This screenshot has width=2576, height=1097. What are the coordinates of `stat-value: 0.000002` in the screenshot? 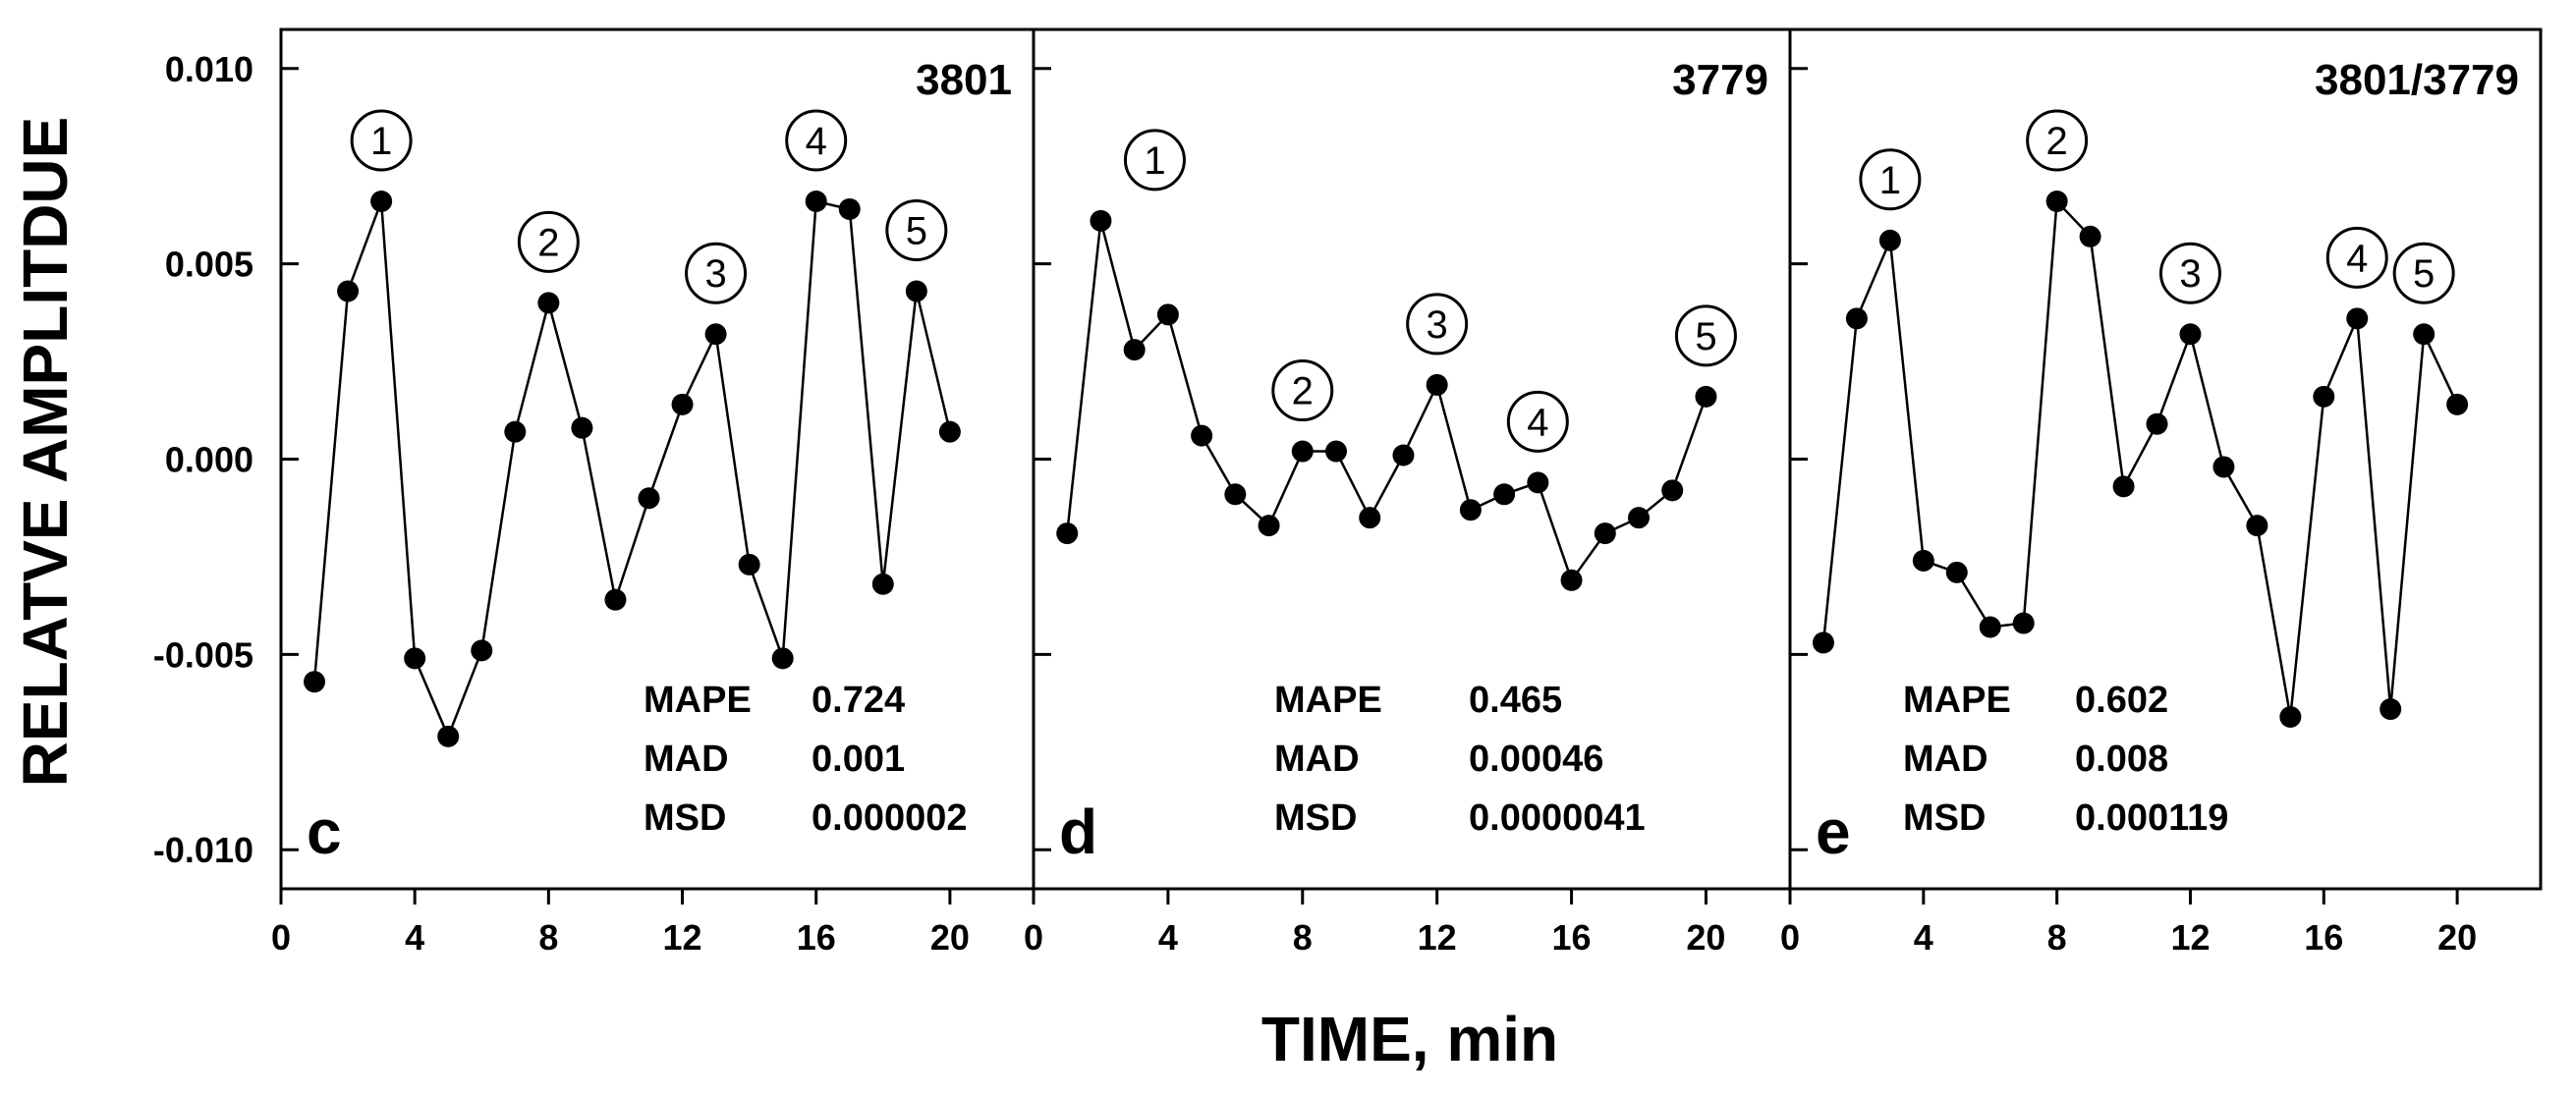 It's located at (890, 818).